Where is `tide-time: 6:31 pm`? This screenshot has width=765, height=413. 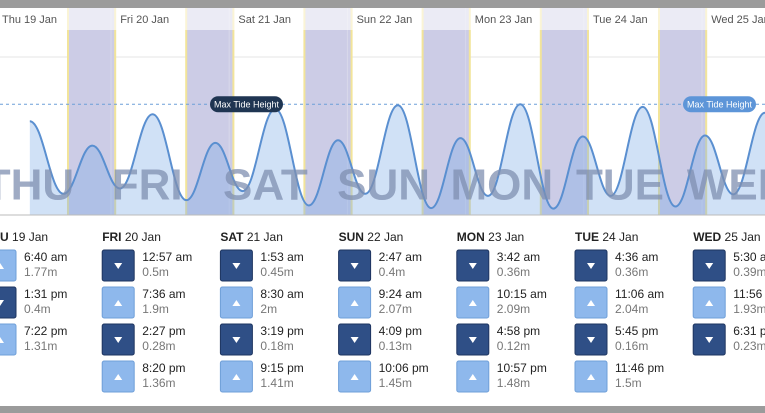
tide-time: 6:31 pm is located at coordinates (749, 331).